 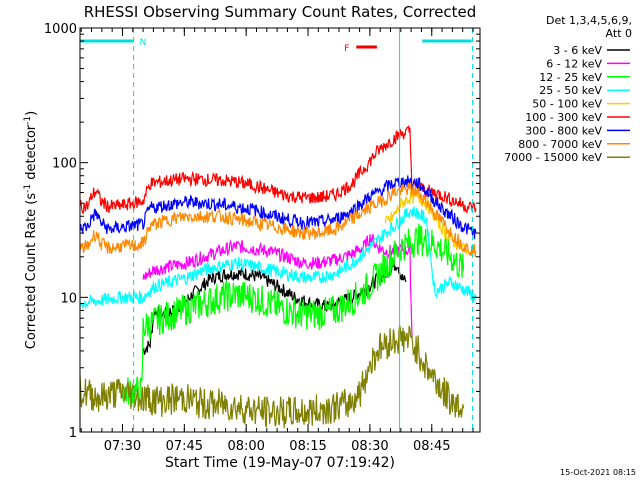 What do you see at coordinates (589, 20) in the screenshot?
I see `legend-header: Det 1,3,4,5,6,9,` at bounding box center [589, 20].